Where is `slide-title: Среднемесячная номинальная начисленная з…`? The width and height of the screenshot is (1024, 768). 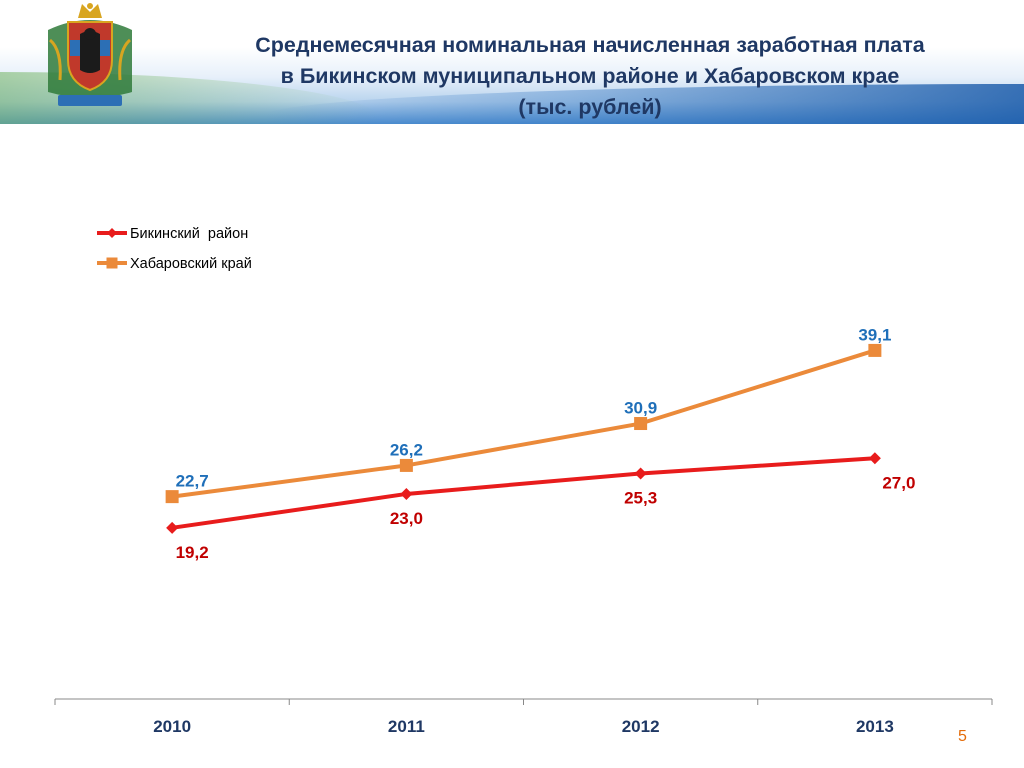 slide-title: Среднемесячная номинальная начисленная з… is located at coordinates (590, 76).